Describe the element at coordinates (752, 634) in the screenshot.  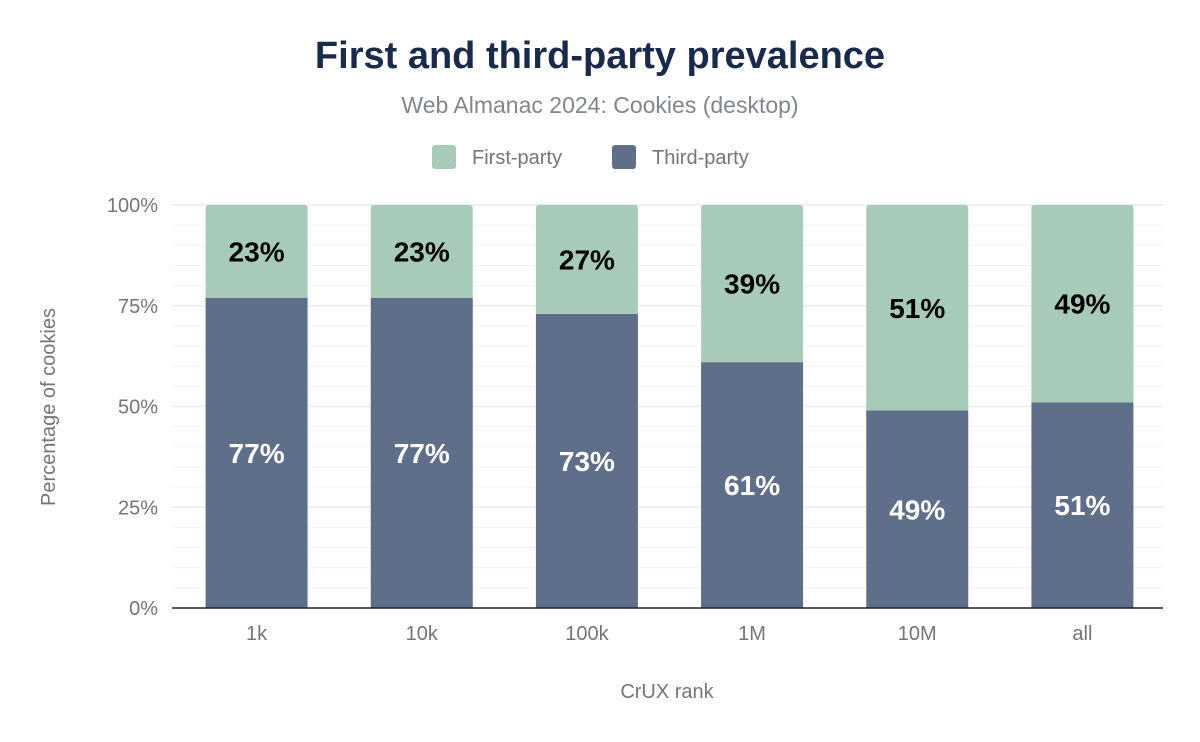
I see `x-tick-label: 1M` at that location.